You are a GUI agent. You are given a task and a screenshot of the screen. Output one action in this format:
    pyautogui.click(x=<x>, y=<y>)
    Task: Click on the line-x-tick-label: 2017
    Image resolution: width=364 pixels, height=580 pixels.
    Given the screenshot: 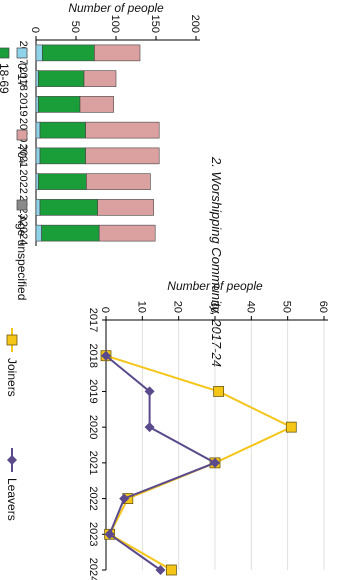 What is the action you would take?
    pyautogui.click(x=93, y=320)
    